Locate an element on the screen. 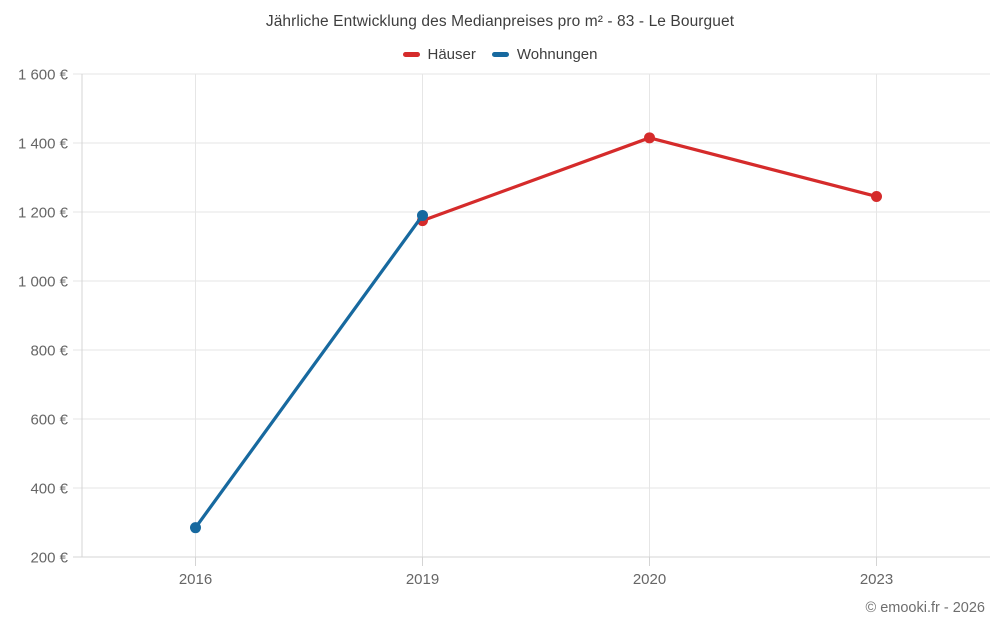 The height and width of the screenshot is (625, 1000). legend: Häuser Wohnungen is located at coordinates (500, 54).